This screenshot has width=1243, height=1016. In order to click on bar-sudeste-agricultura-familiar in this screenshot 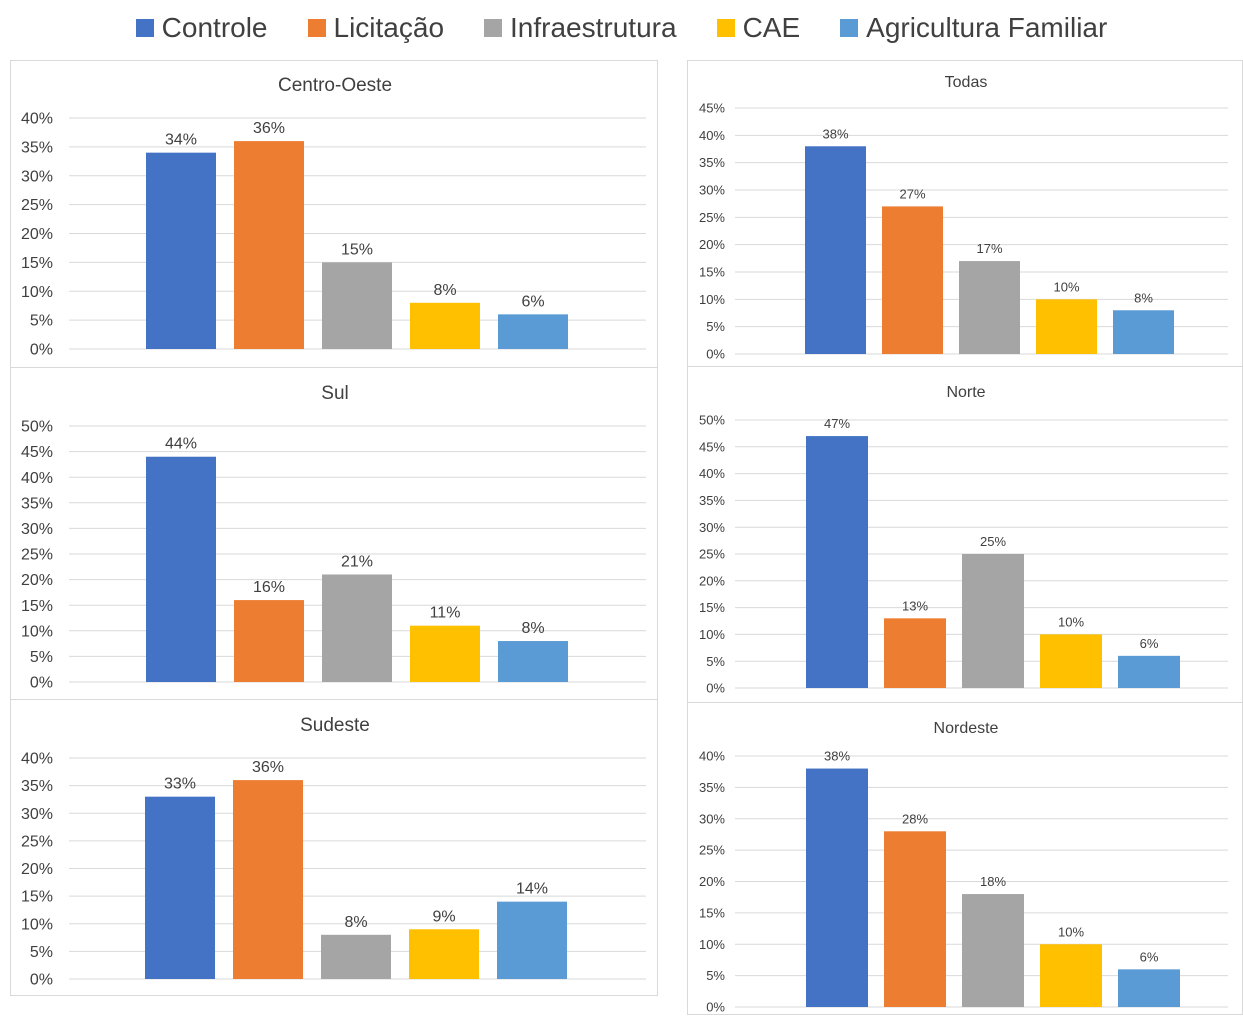, I will do `click(532, 940)`.